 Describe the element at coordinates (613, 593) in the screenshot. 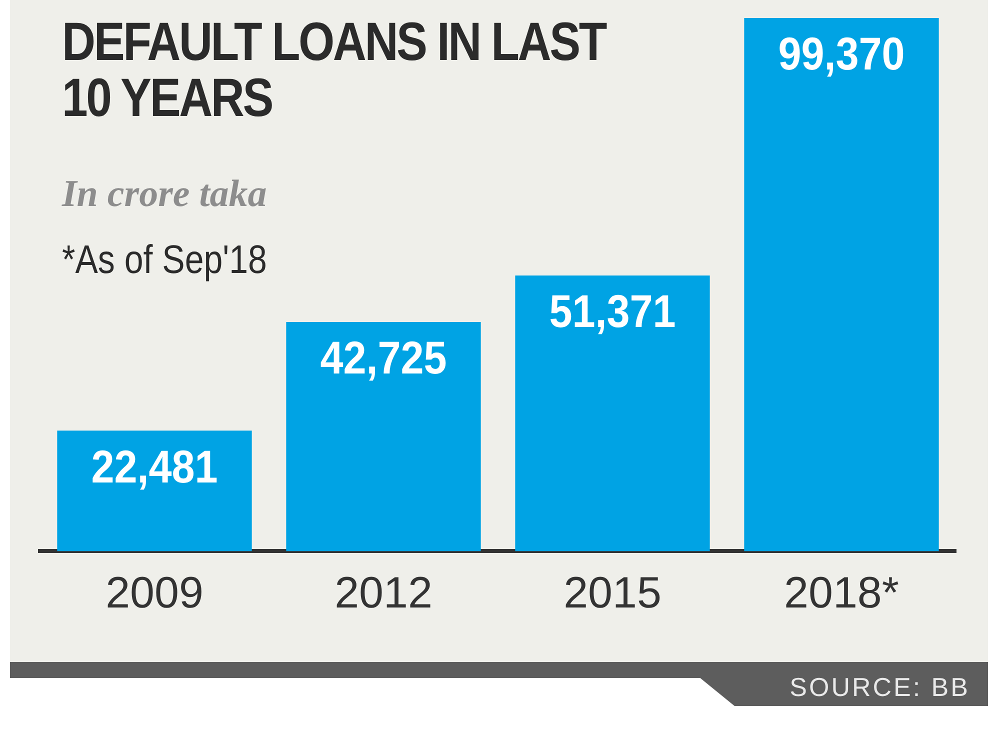

I see `x-tick-label: 2015` at that location.